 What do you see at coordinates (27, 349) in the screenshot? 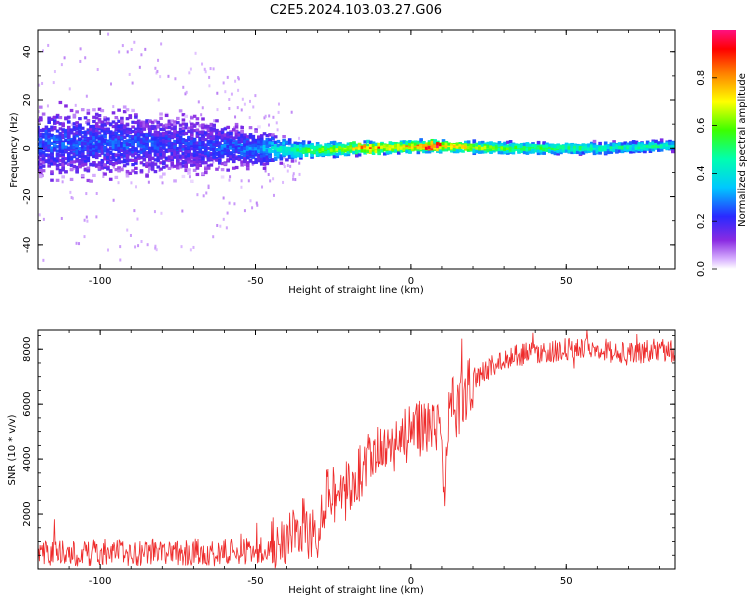
I see `snr-y-tick-label: 8000` at bounding box center [27, 349].